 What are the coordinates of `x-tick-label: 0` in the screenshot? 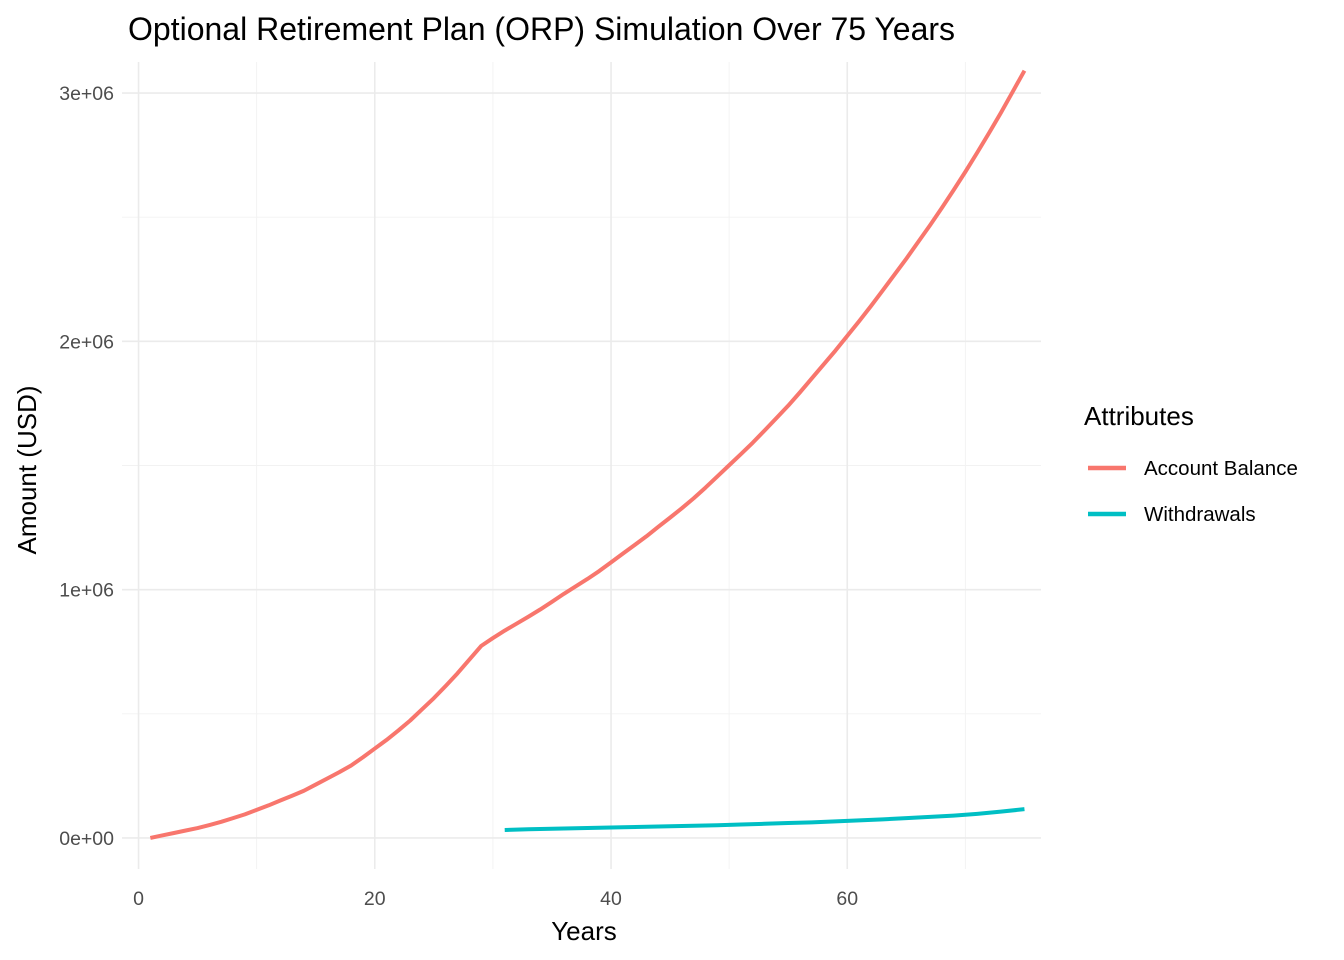 It's located at (138, 899).